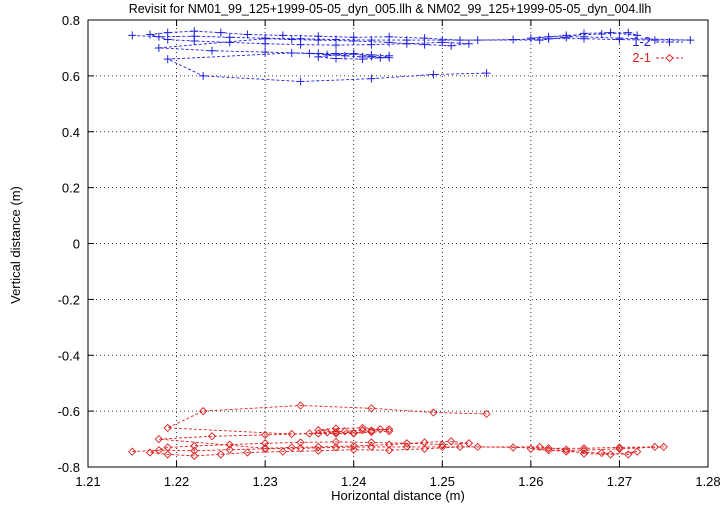 The image size is (721, 510). Describe the element at coordinates (657, 49) in the screenshot. I see `legend: 1-22-1` at that location.